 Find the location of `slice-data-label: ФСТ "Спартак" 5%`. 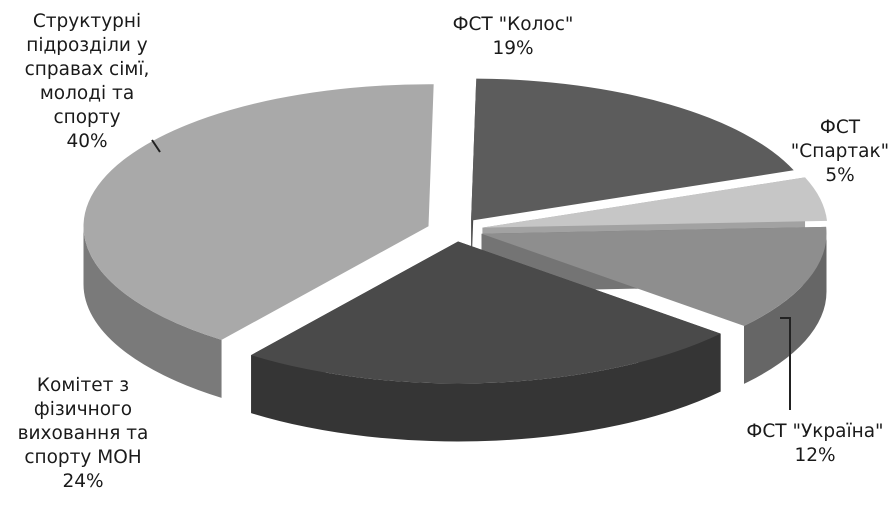

slice-data-label: ФСТ "Спартак" 5% is located at coordinates (840, 151).